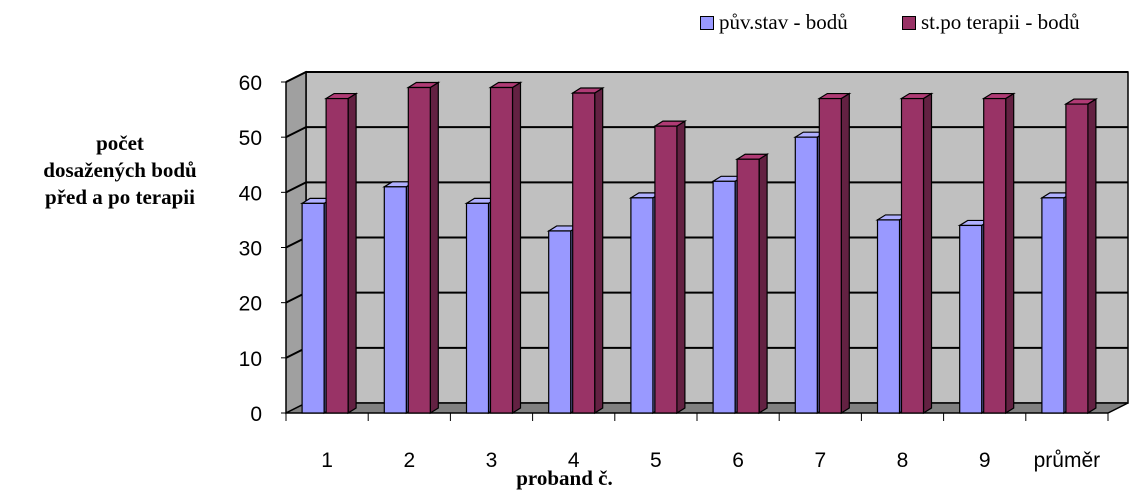  What do you see at coordinates (903, 460) in the screenshot?
I see `x-tick-label-7: 8` at bounding box center [903, 460].